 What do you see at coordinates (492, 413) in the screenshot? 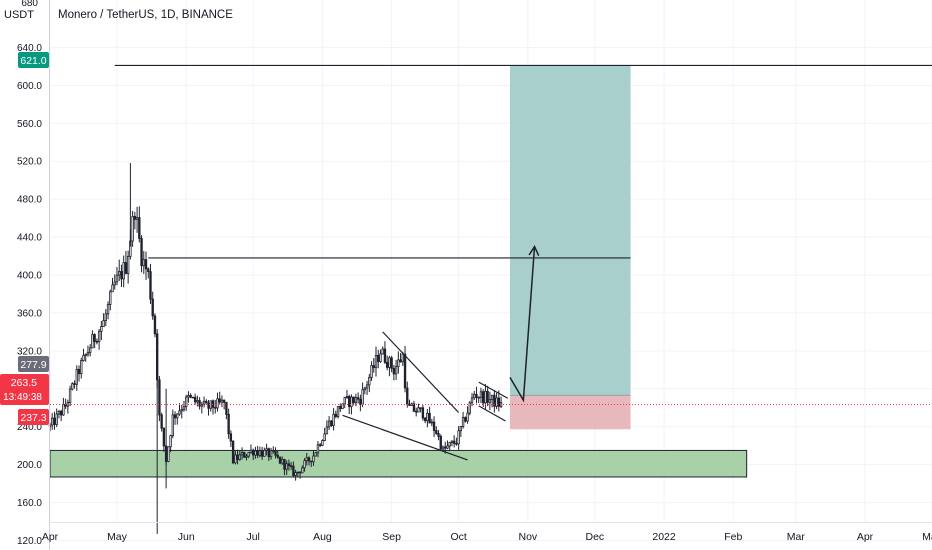
I see `flag-lower-line` at bounding box center [492, 413].